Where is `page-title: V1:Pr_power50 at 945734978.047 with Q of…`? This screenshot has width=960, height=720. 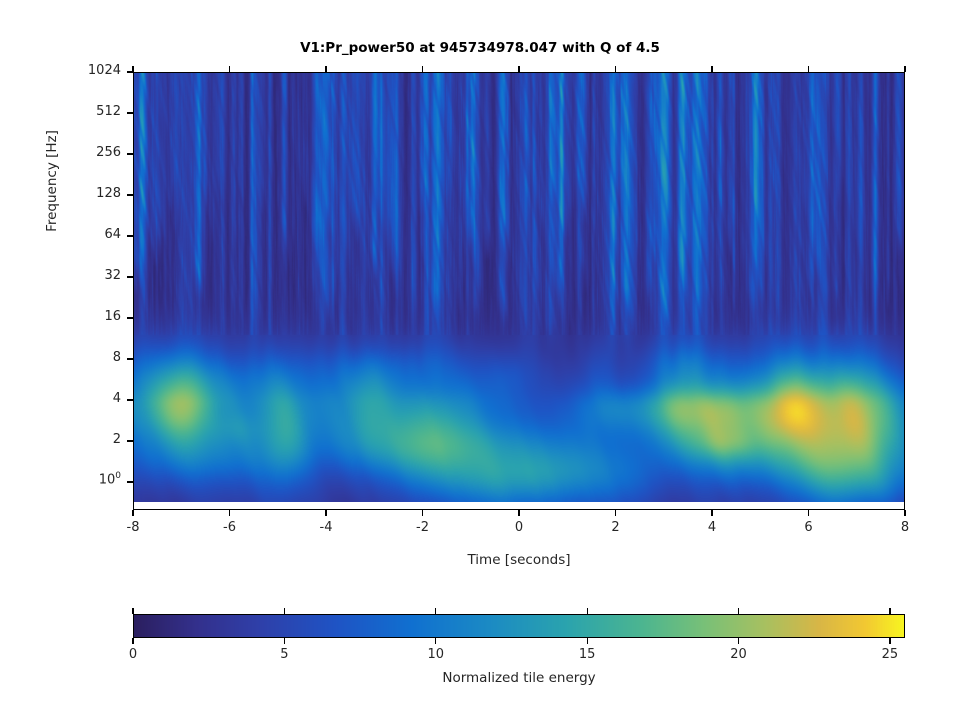 page-title: V1:Pr_power50 at 945734978.047 with Q of… is located at coordinates (480, 48).